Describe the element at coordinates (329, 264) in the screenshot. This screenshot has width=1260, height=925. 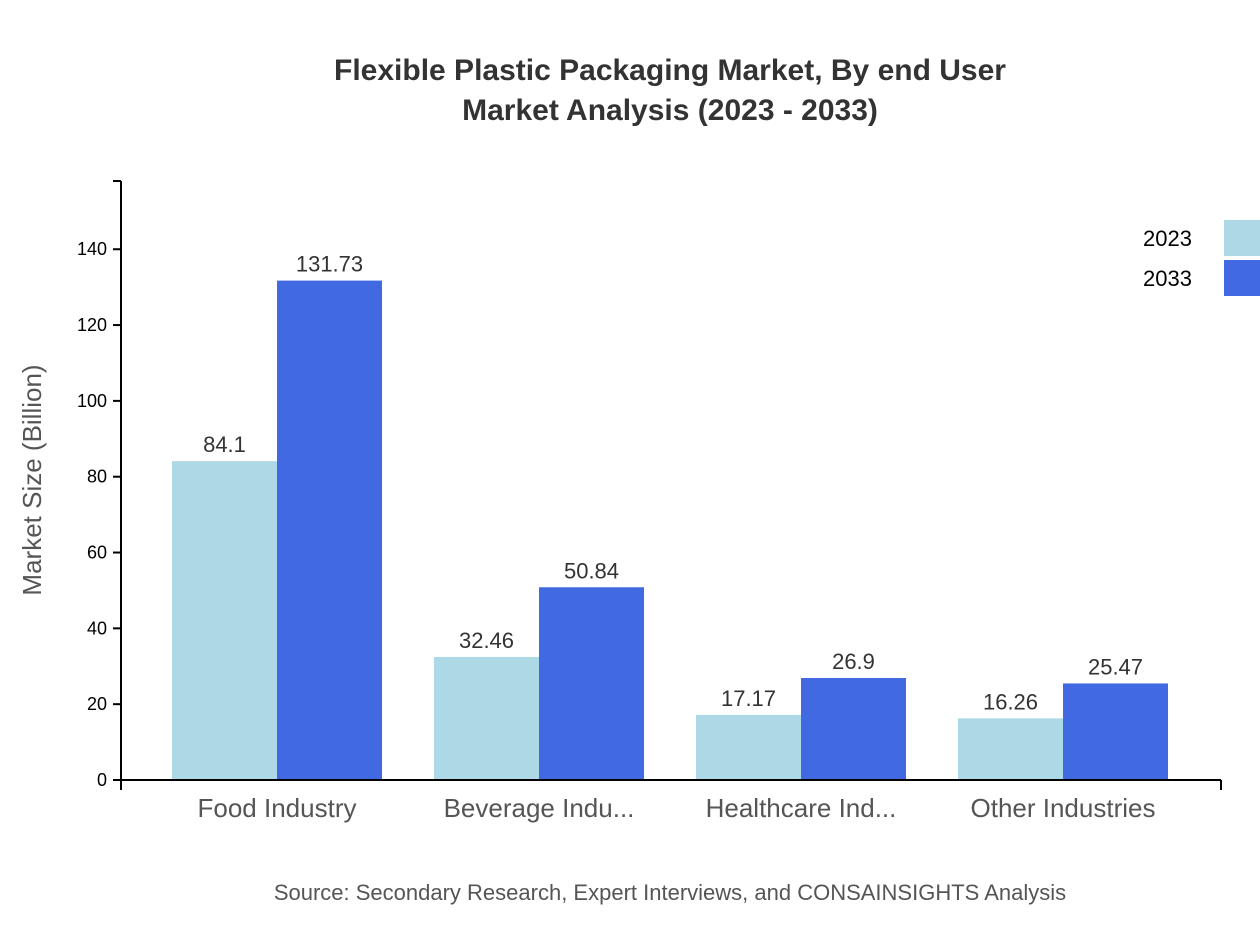
I see `data-label: 131.73` at that location.